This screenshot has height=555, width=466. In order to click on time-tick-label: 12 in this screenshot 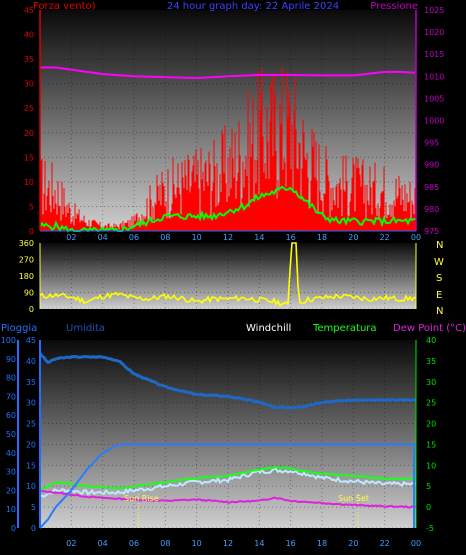, I will do `click(228, 237)`.